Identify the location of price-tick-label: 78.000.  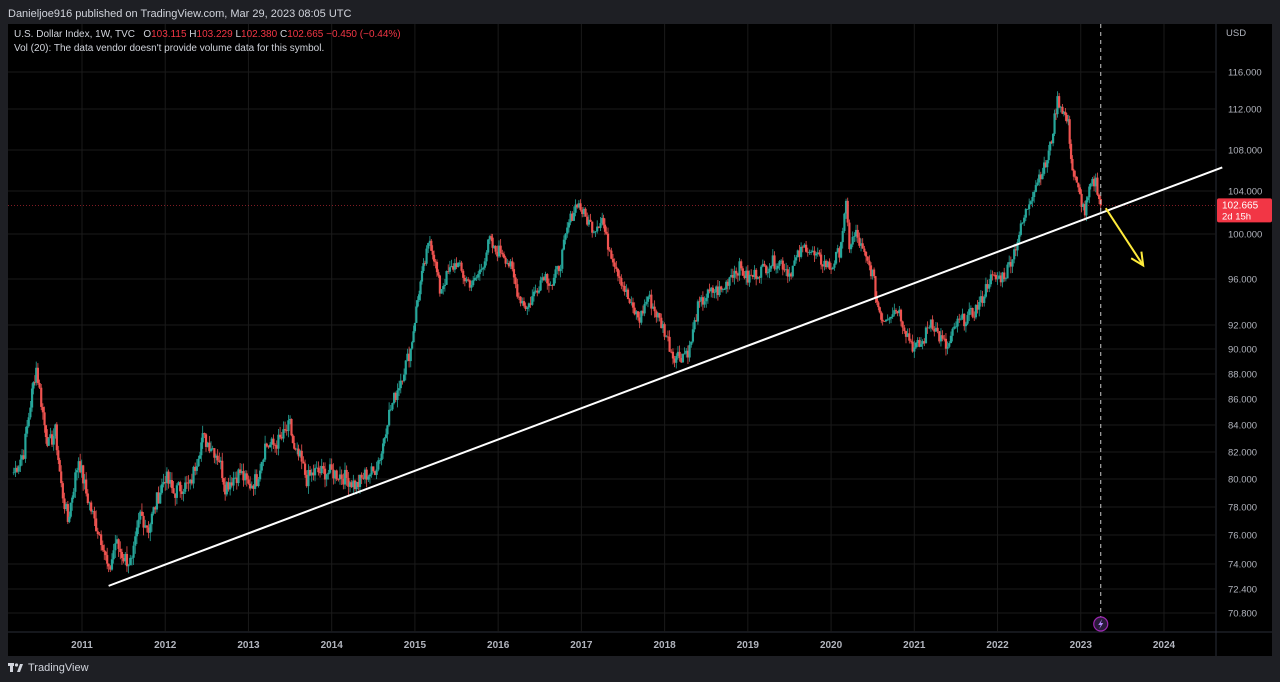
(1242, 508).